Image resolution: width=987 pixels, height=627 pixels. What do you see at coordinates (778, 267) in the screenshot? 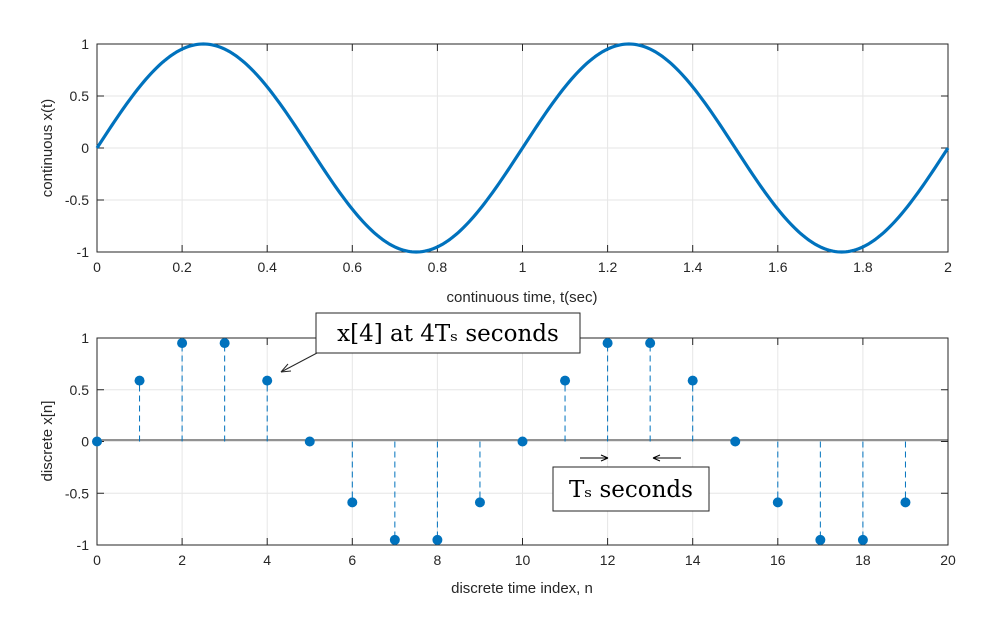
I see `x-tick-label: 1.6` at bounding box center [778, 267].